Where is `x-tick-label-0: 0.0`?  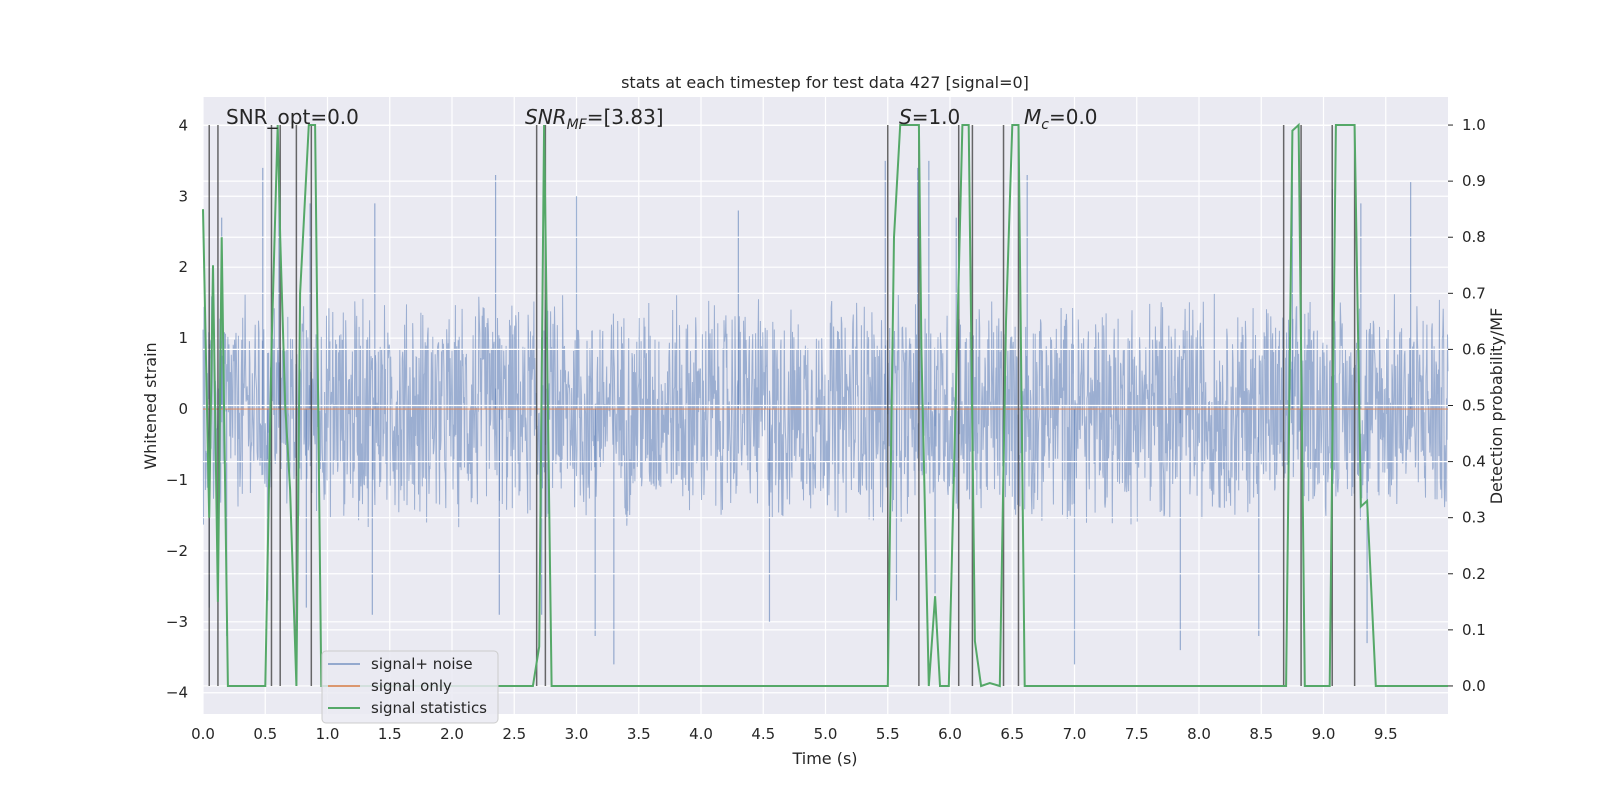
x-tick-label-0: 0.0 is located at coordinates (203, 734).